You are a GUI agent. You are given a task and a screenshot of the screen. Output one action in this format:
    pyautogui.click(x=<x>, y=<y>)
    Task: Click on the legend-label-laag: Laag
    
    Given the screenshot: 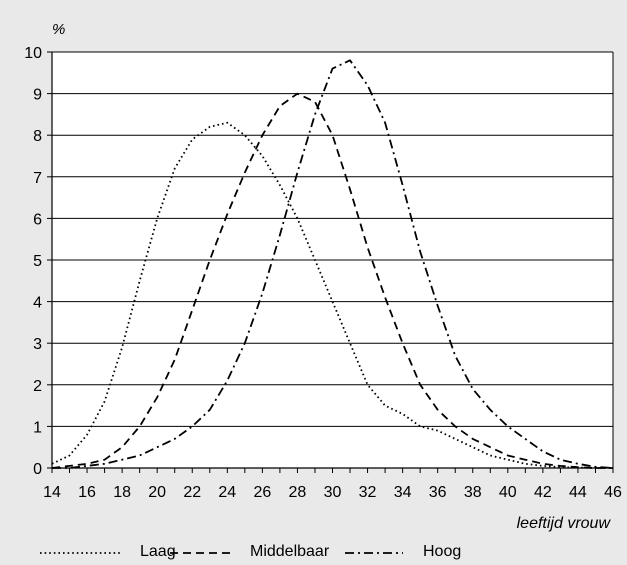 What is the action you would take?
    pyautogui.click(x=158, y=551)
    